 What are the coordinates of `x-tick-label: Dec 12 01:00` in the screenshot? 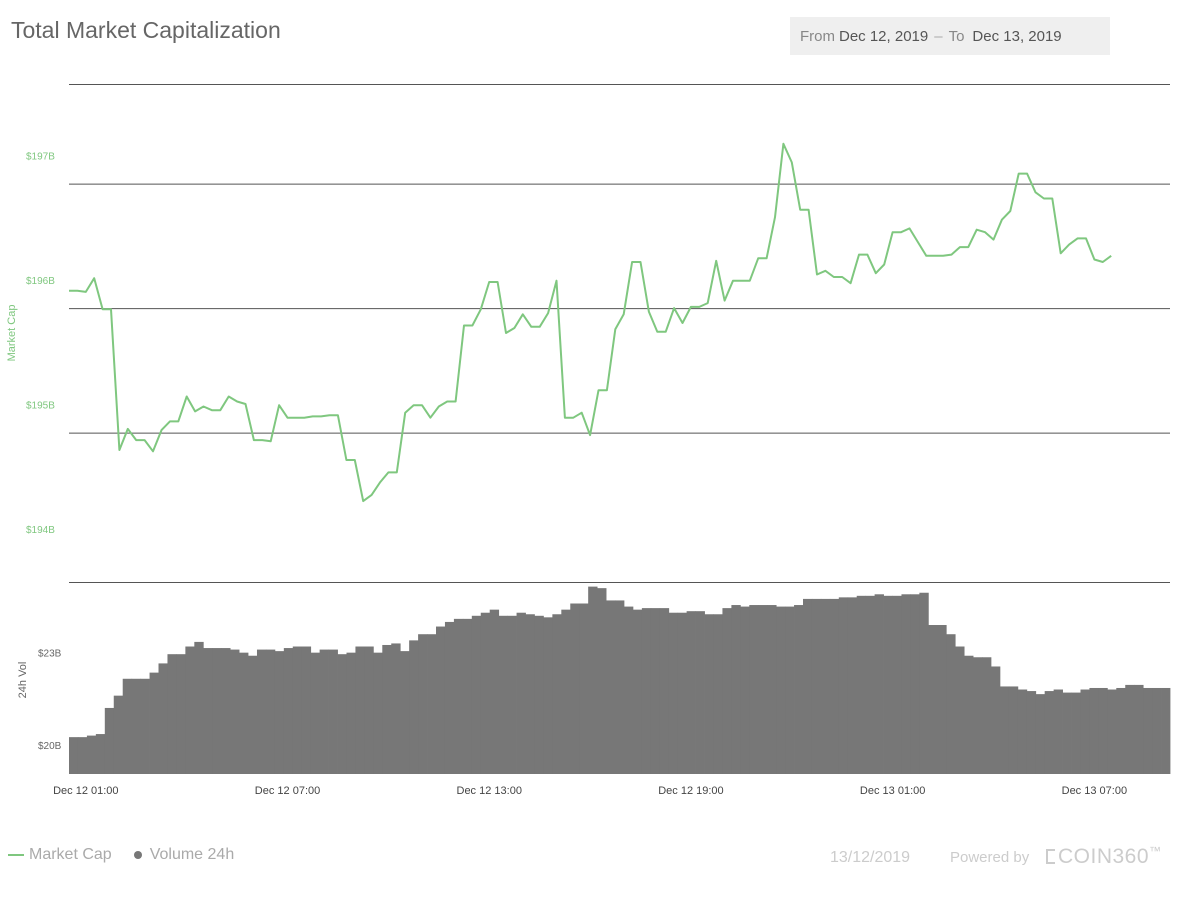 It's located at (85, 791).